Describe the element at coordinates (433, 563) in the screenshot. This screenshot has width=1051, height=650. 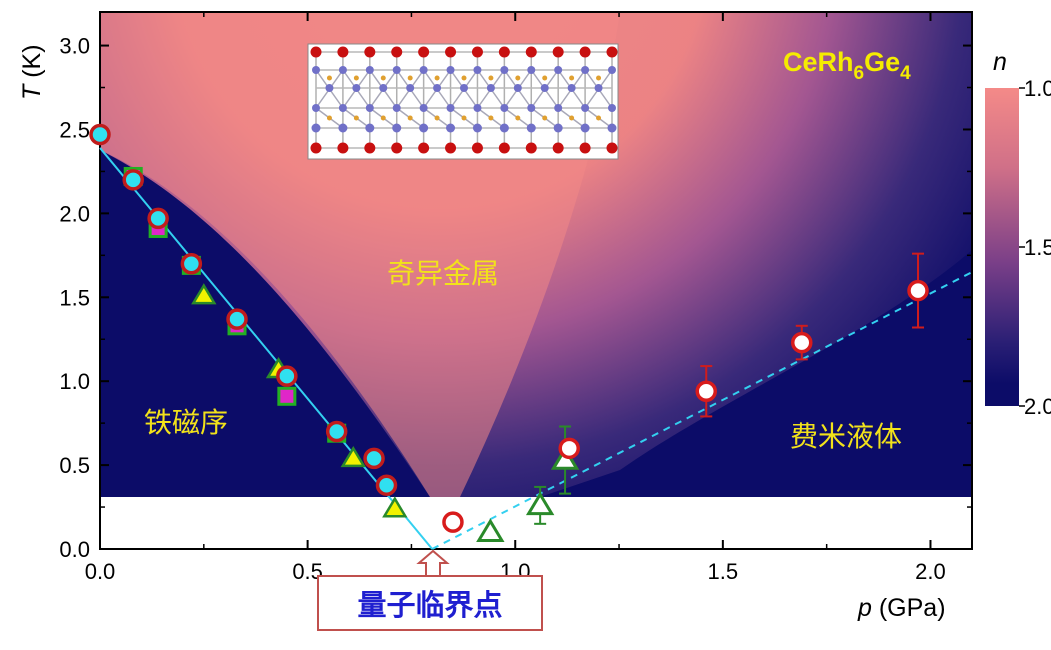
I see `qcp-arrow-icon` at that location.